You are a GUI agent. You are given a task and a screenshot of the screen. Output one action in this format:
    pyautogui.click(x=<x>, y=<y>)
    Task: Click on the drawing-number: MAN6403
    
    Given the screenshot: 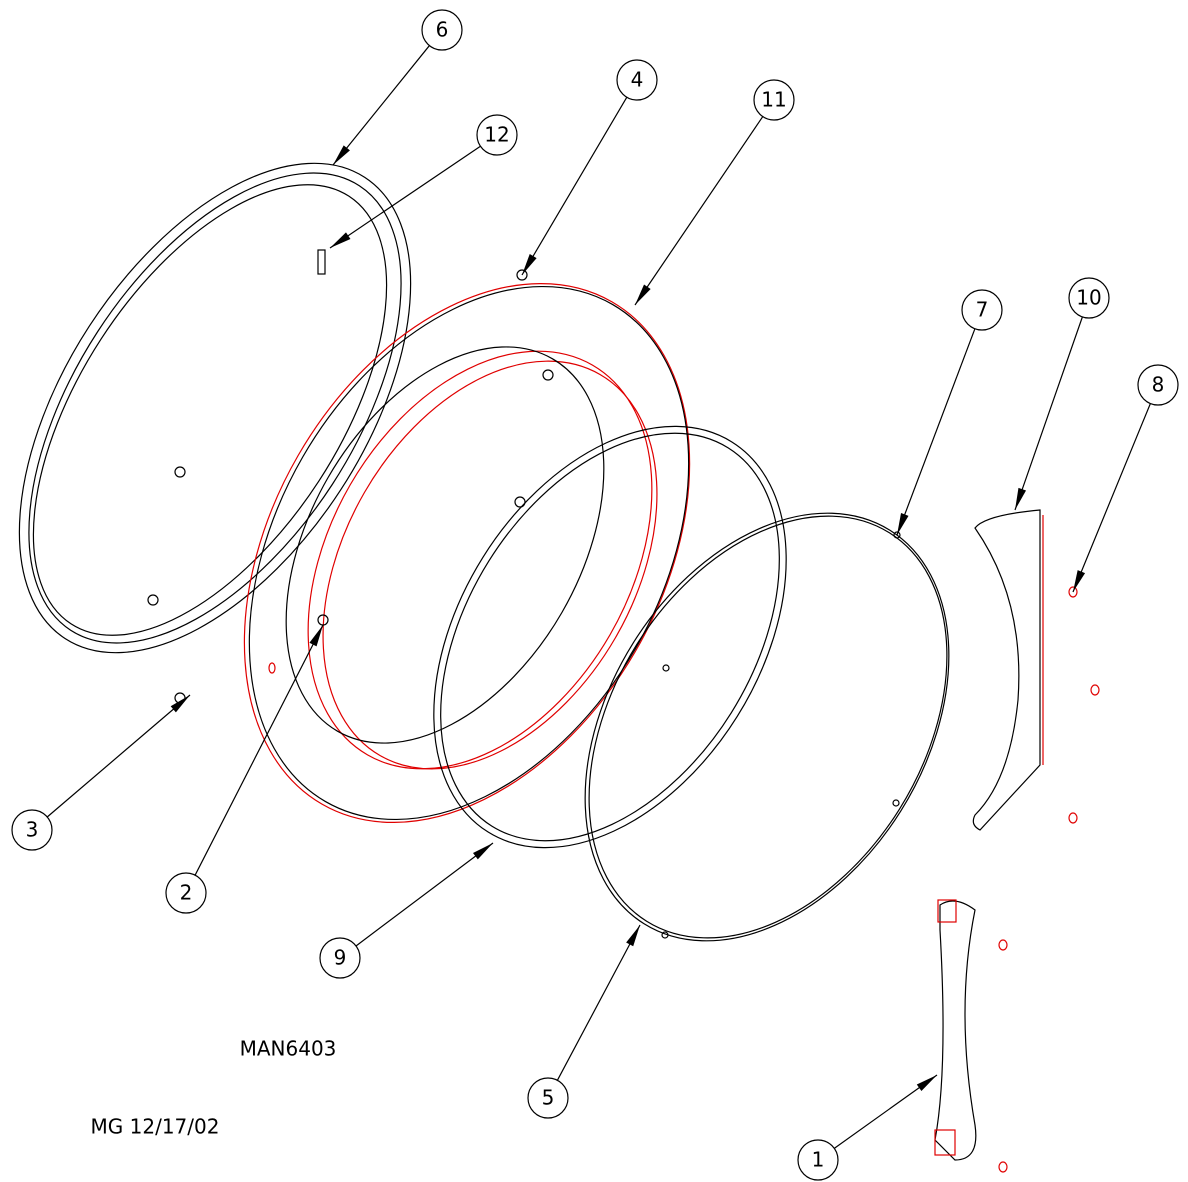 What is the action you would take?
    pyautogui.click(x=288, y=1049)
    